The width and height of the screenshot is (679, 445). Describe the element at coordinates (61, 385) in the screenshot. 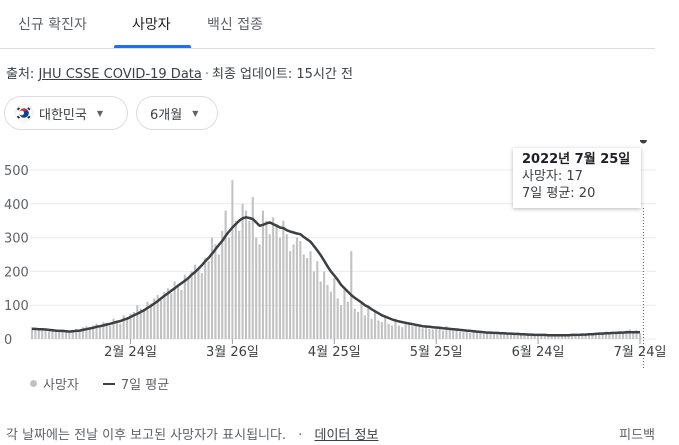

I see `legend-deaths-label: 사망자` at that location.